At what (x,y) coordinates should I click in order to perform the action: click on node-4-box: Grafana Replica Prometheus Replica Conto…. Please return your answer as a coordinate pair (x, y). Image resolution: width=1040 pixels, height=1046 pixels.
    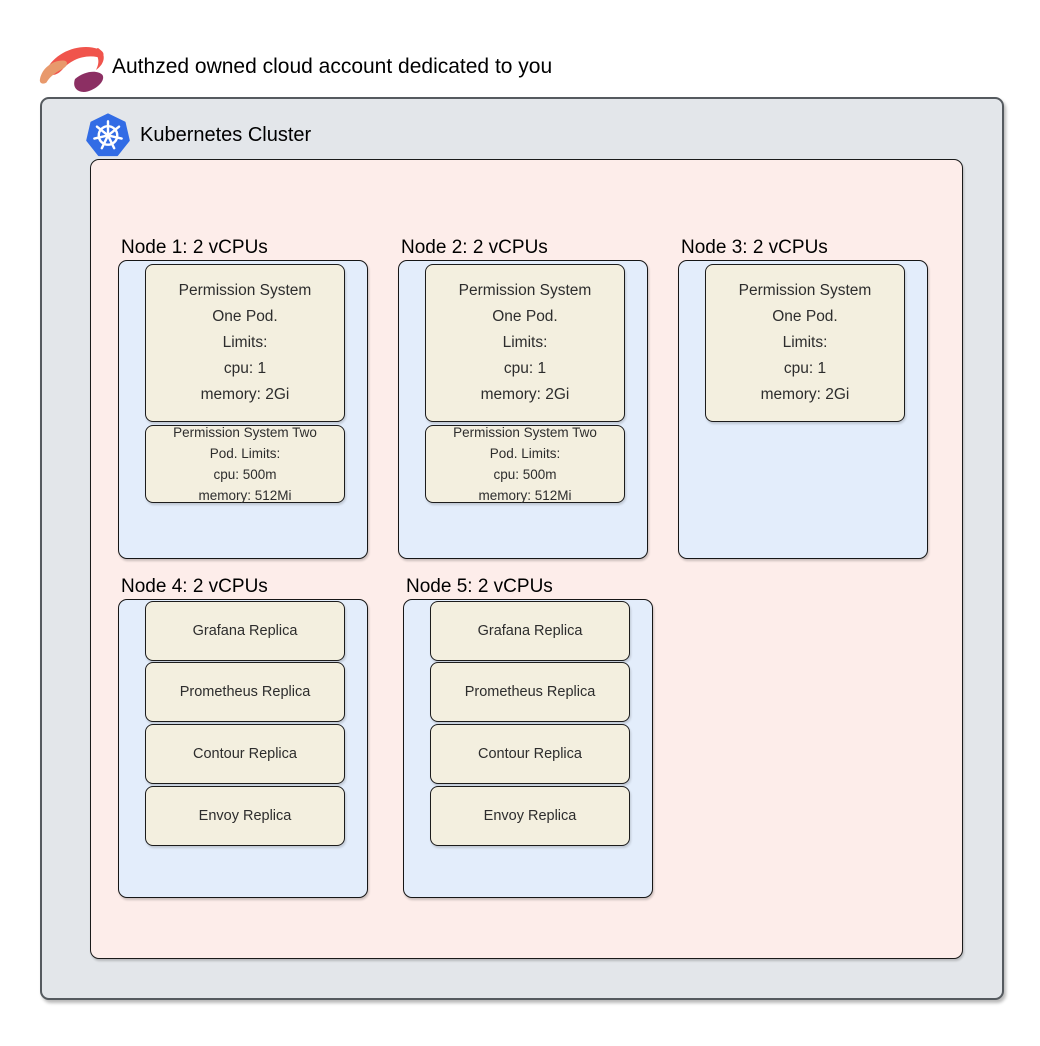
    Looking at the image, I should click on (243, 748).